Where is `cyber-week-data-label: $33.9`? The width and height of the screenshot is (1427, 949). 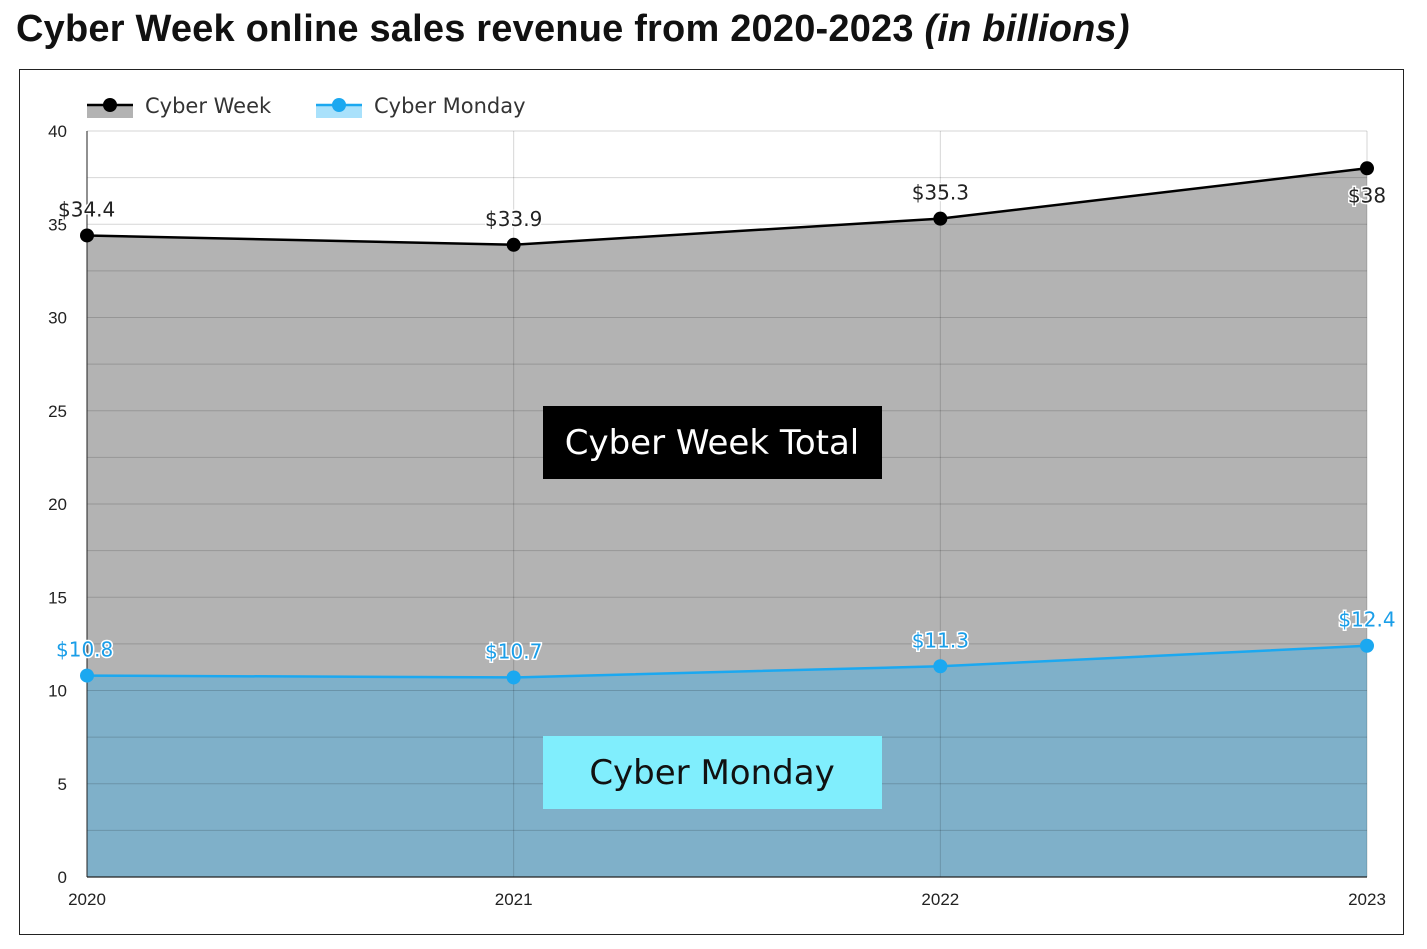
cyber-week-data-label: $33.9 is located at coordinates (513, 219).